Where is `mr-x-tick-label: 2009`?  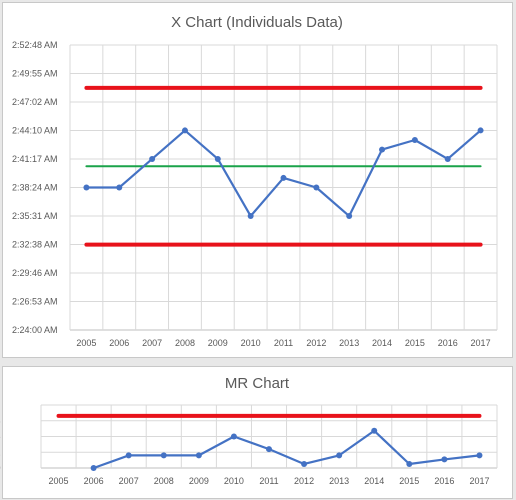 mr-x-tick-label: 2009 is located at coordinates (199, 481).